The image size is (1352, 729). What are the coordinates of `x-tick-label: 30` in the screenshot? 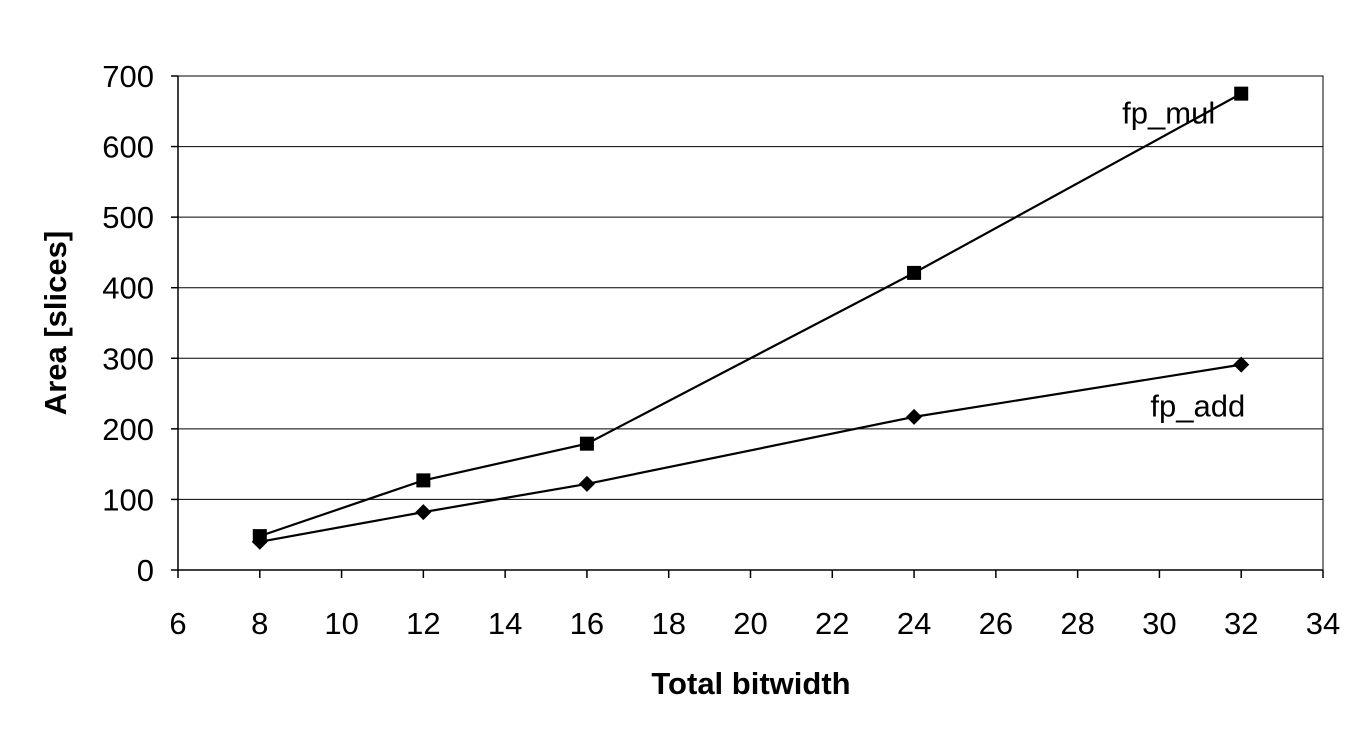 It's located at (1159, 623).